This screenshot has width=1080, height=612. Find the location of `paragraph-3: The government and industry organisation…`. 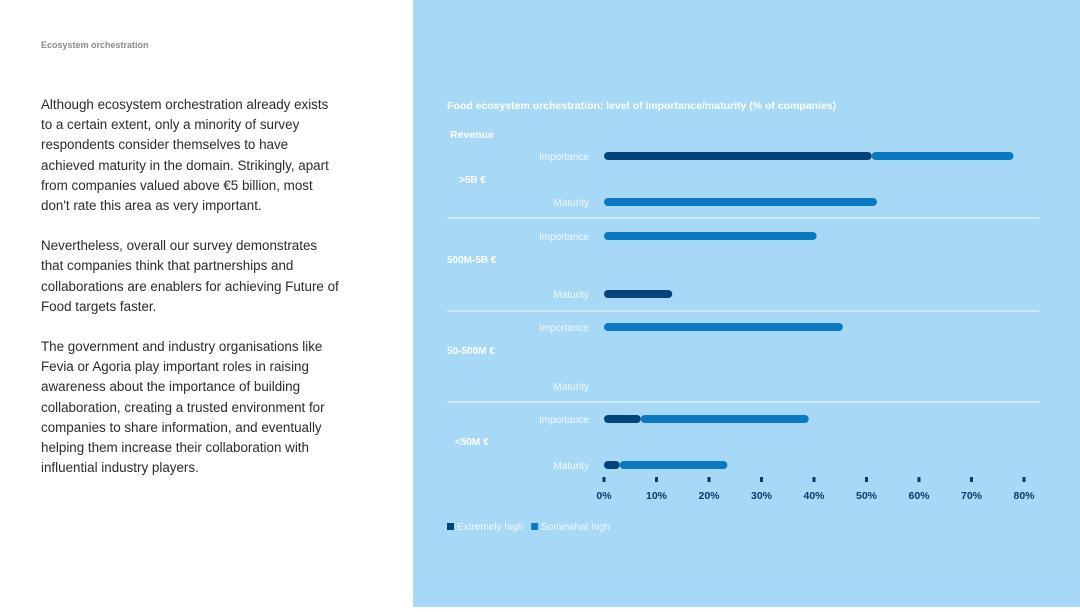

paragraph-3: The government and industry organisation… is located at coordinates (183, 407).